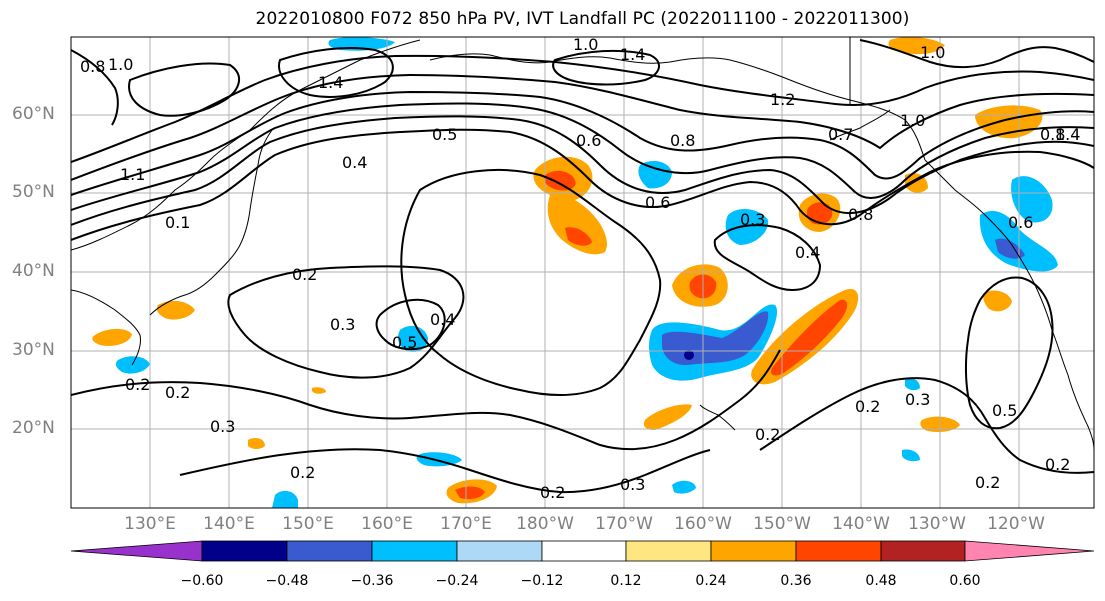 The width and height of the screenshot is (1105, 601). Describe the element at coordinates (287, 581) in the screenshot. I see `colorbar-tick-label: −0.48` at that location.